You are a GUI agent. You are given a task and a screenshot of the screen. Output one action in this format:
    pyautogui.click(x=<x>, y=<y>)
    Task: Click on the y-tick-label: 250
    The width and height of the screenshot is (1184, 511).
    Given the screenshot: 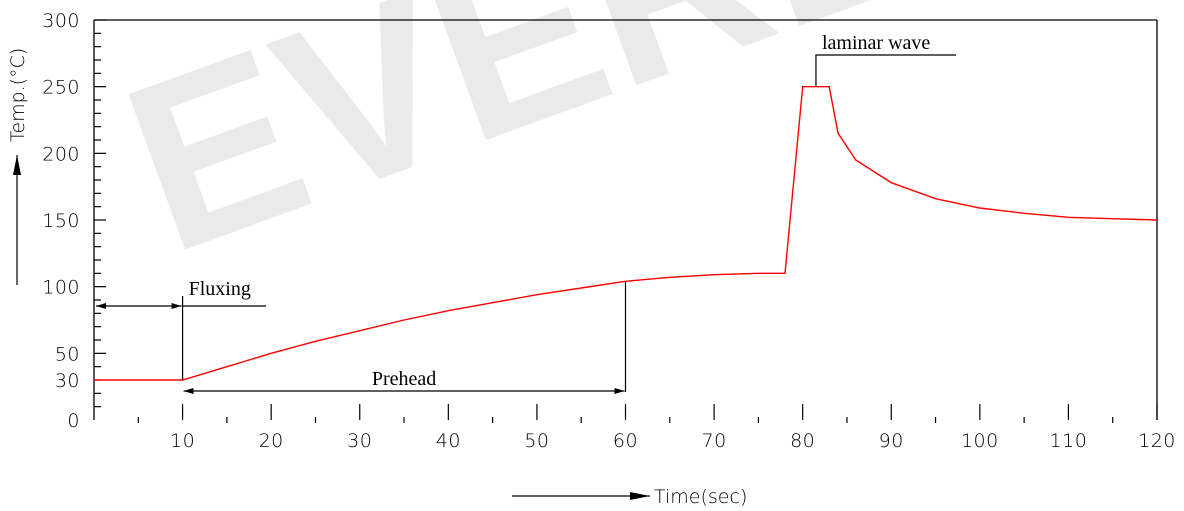 What is the action you would take?
    pyautogui.click(x=61, y=88)
    